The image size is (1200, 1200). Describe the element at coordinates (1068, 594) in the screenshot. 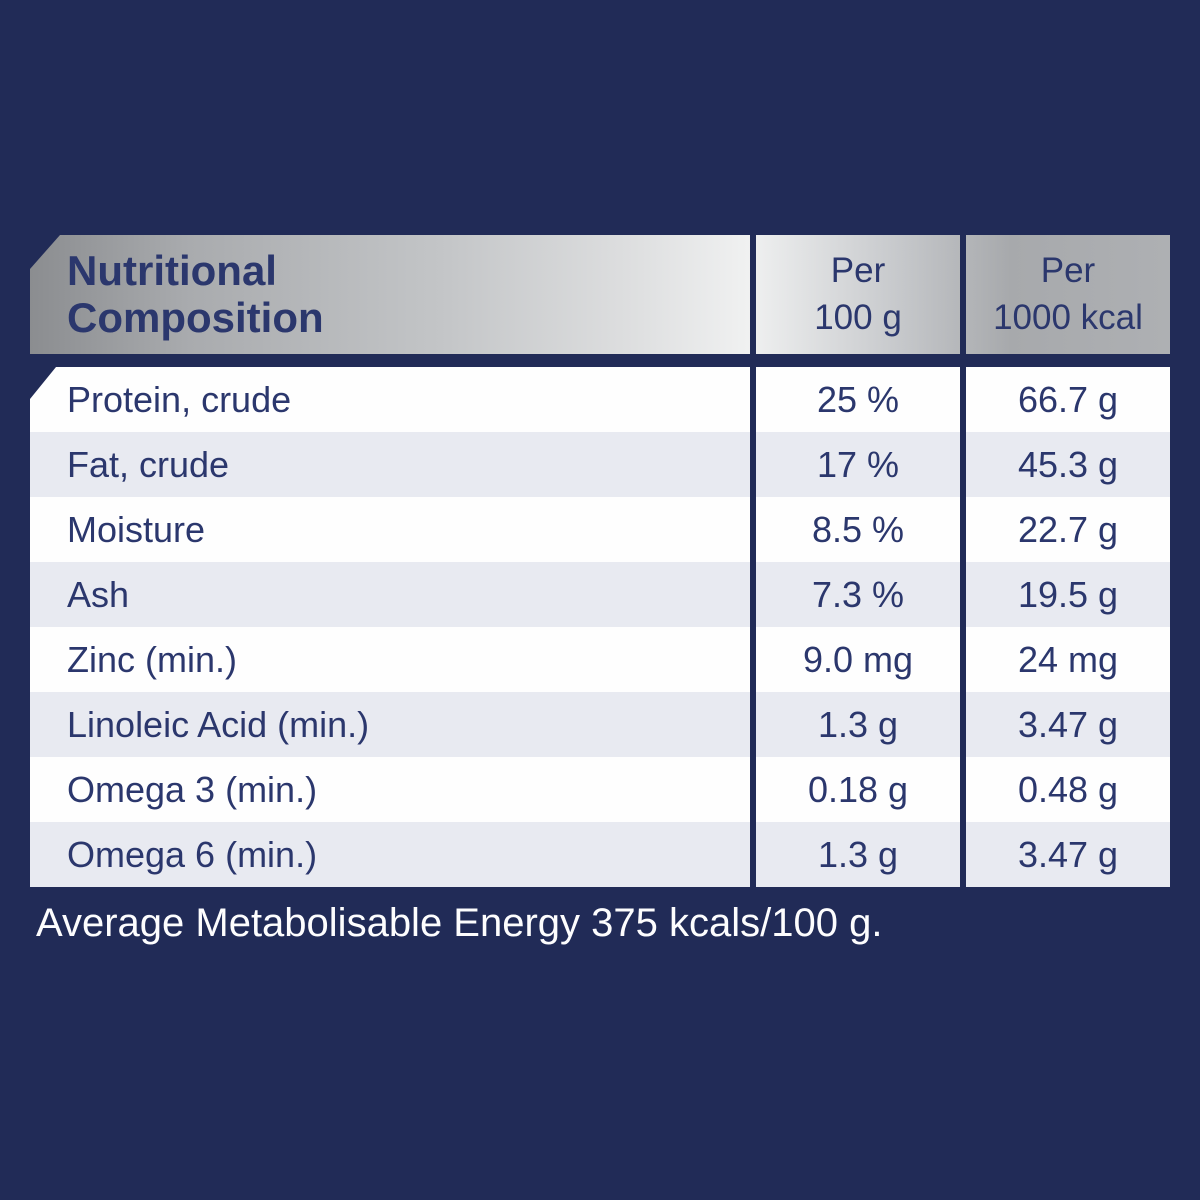

I see `value-per-1000kcal: 19.5 g` at that location.